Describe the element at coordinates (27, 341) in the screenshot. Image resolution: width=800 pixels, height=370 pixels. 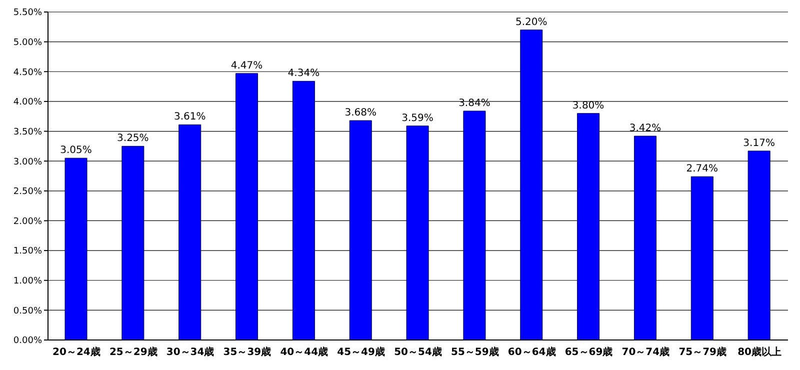
I see `y-tick-label: 0.00%` at that location.